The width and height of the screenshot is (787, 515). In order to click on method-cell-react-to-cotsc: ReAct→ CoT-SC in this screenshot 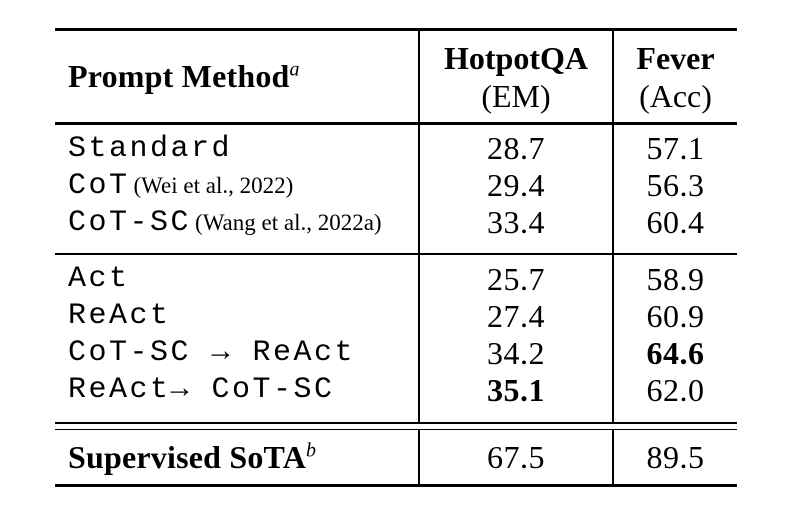, I will do `click(243, 390)`.